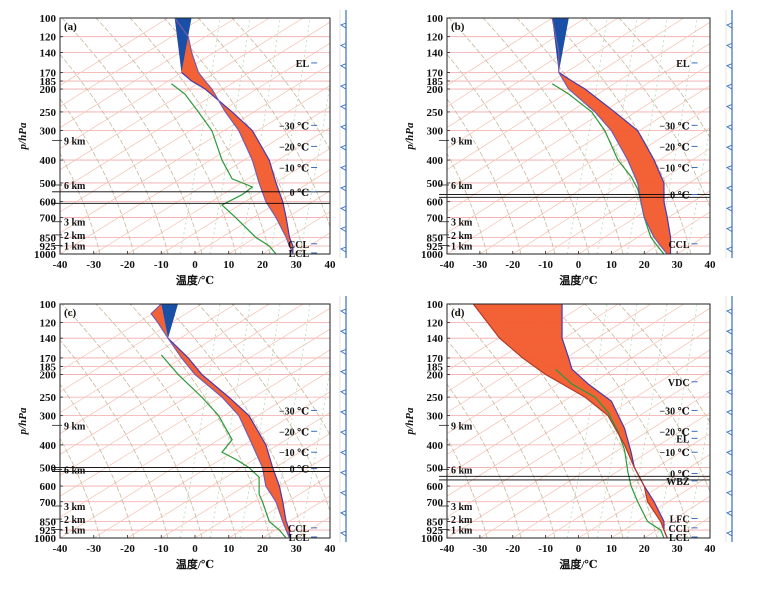  What do you see at coordinates (195, 265) in the screenshot?
I see `x-tick-label: 0` at bounding box center [195, 265].